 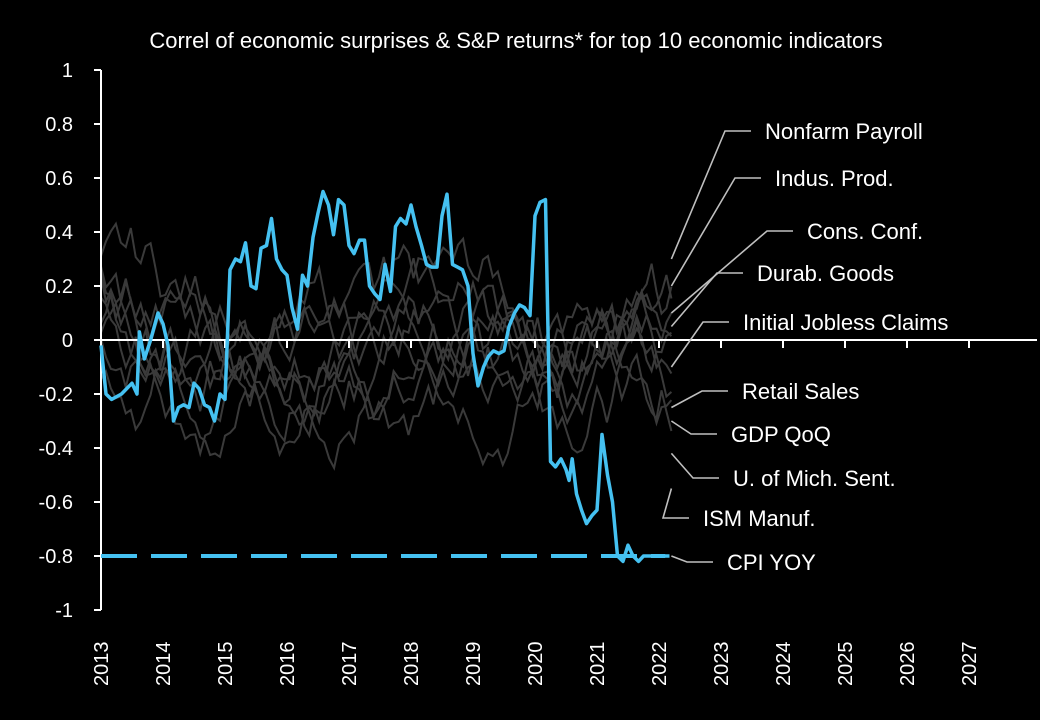 I want to click on y-tick-label: -0.4, so click(x=56, y=449).